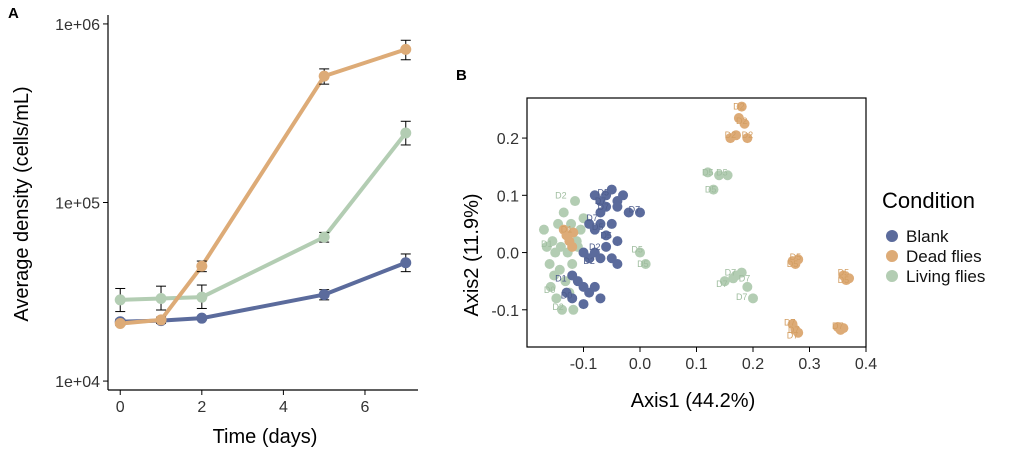 The image size is (1013, 451). What do you see at coordinates (892, 256) in the screenshot?
I see `legend-marker-dead` at bounding box center [892, 256].